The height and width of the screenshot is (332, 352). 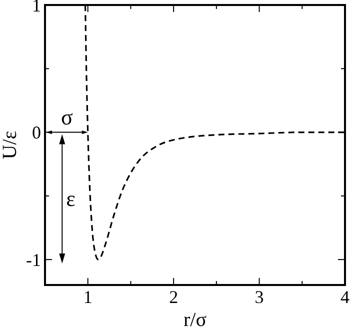 What do you see at coordinates (36, 132) in the screenshot?
I see `y-tick-label: 0` at bounding box center [36, 132].